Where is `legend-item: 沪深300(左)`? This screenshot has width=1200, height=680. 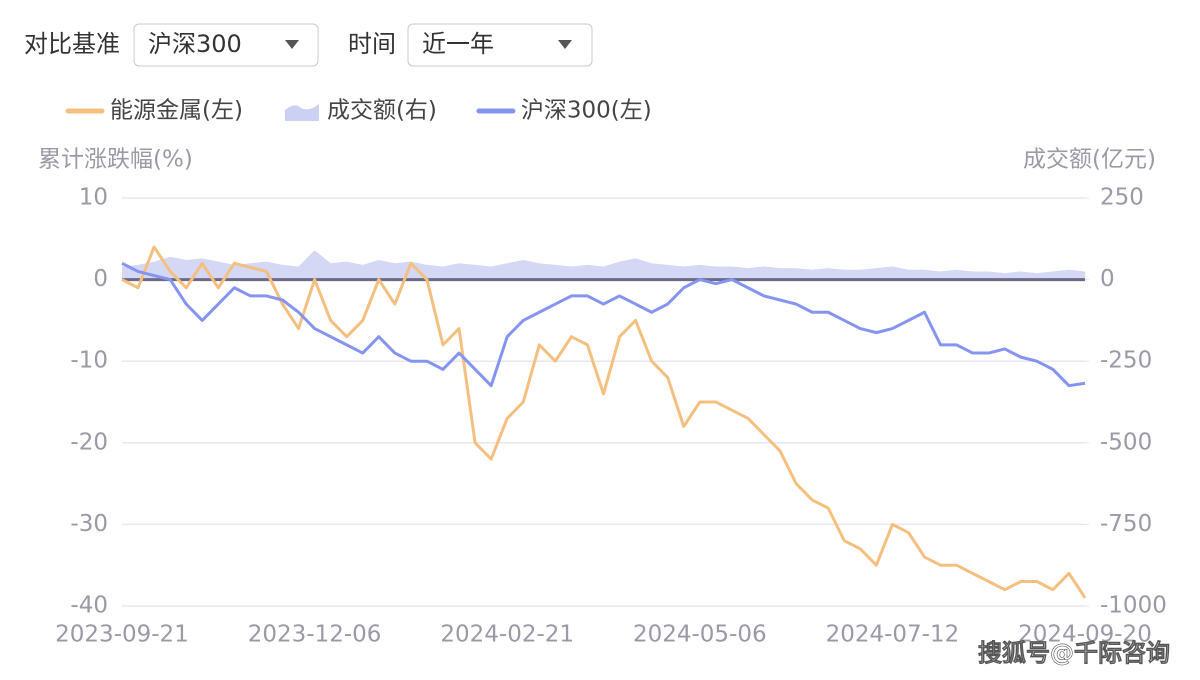
legend-item: 沪深300(左) is located at coordinates (564, 111).